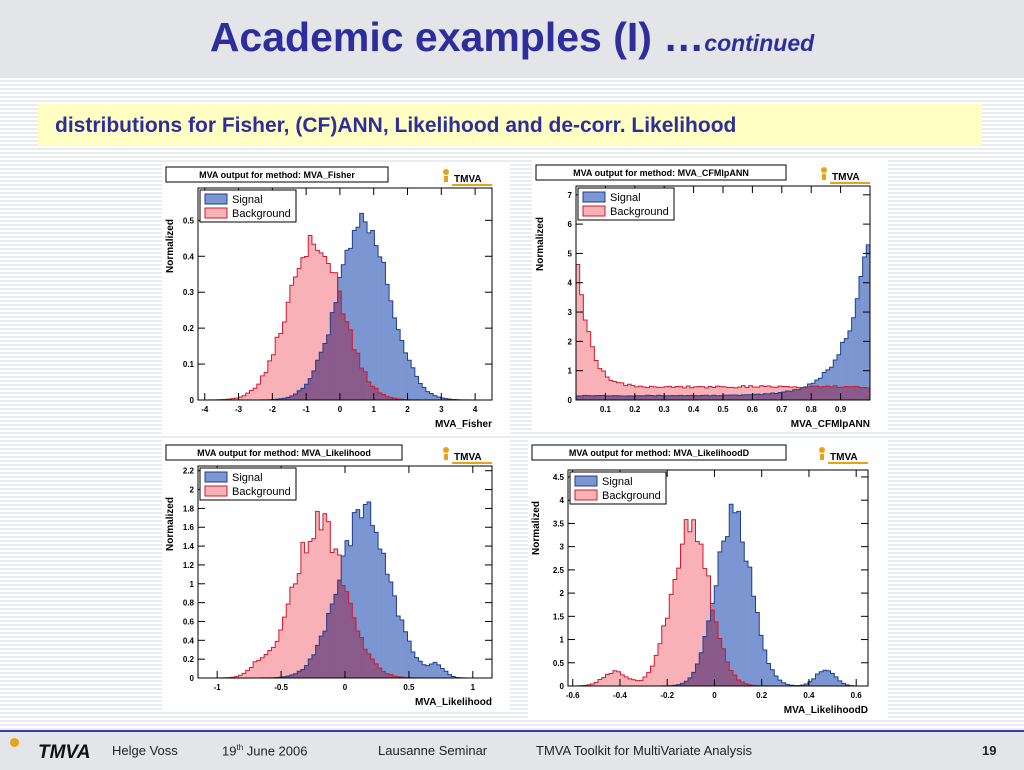 The height and width of the screenshot is (770, 1024). What do you see at coordinates (281, 687) in the screenshot?
I see `x-tick-label: -0.5` at bounding box center [281, 687].